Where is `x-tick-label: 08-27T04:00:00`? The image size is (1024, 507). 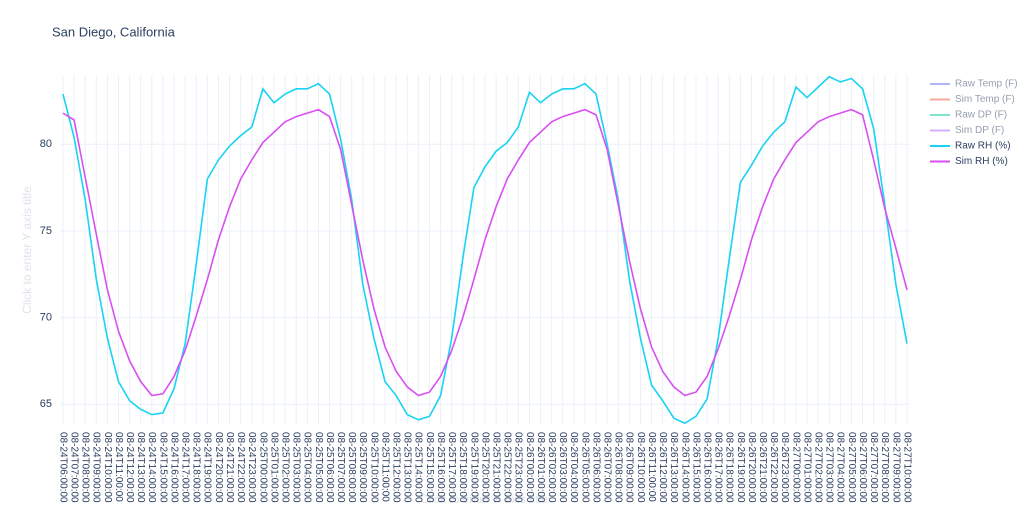
x-tick-label: 08-27T04:00:00 is located at coordinates (840, 467).